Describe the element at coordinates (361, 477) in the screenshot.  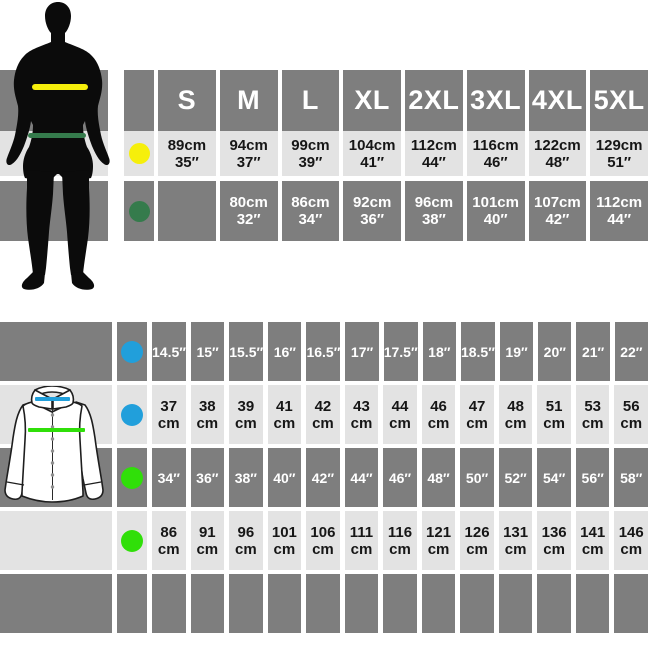
I see `chest-inches-cell: 44″` at that location.